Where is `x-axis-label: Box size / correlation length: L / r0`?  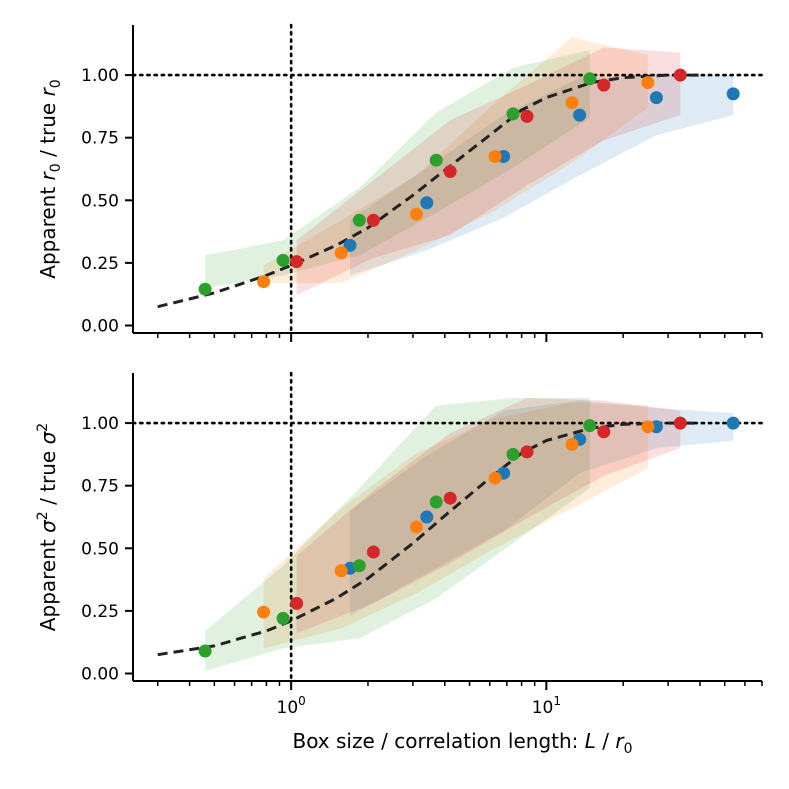
x-axis-label: Box size / correlation length: L / r0 is located at coordinates (462, 743).